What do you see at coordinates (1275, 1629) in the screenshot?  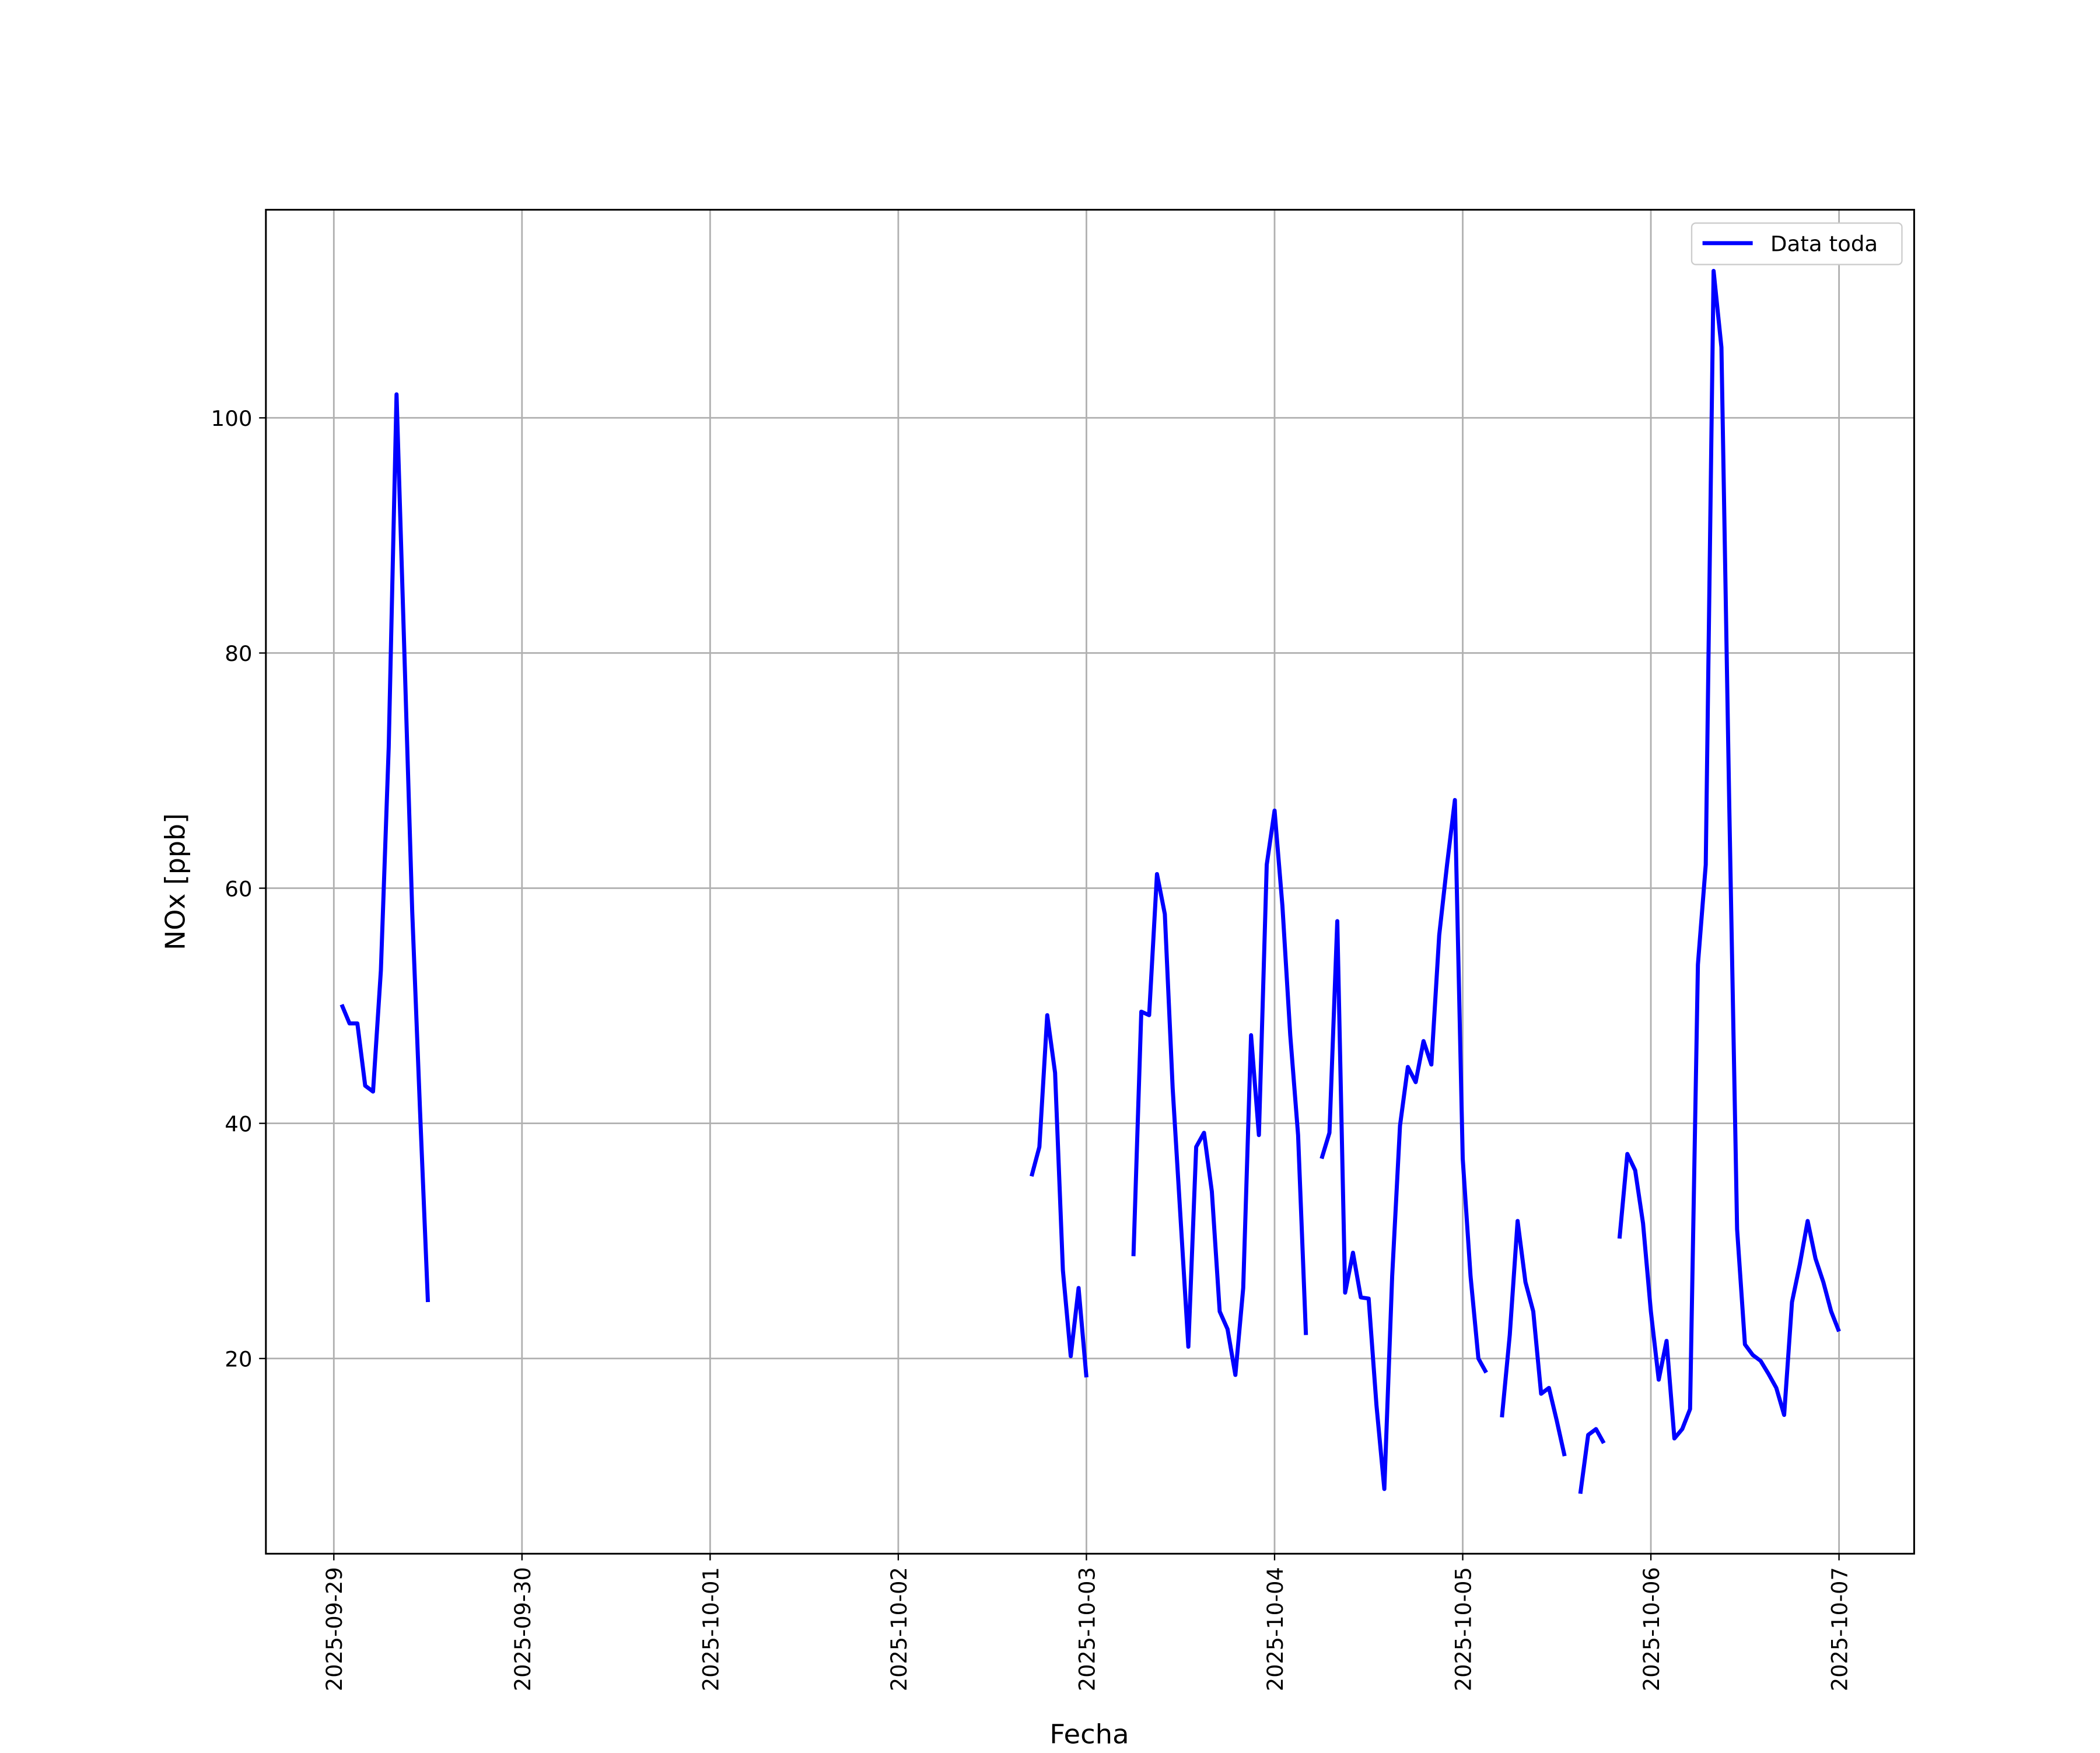 I see `x-tick-label: 2025-10-04` at bounding box center [1275, 1629].